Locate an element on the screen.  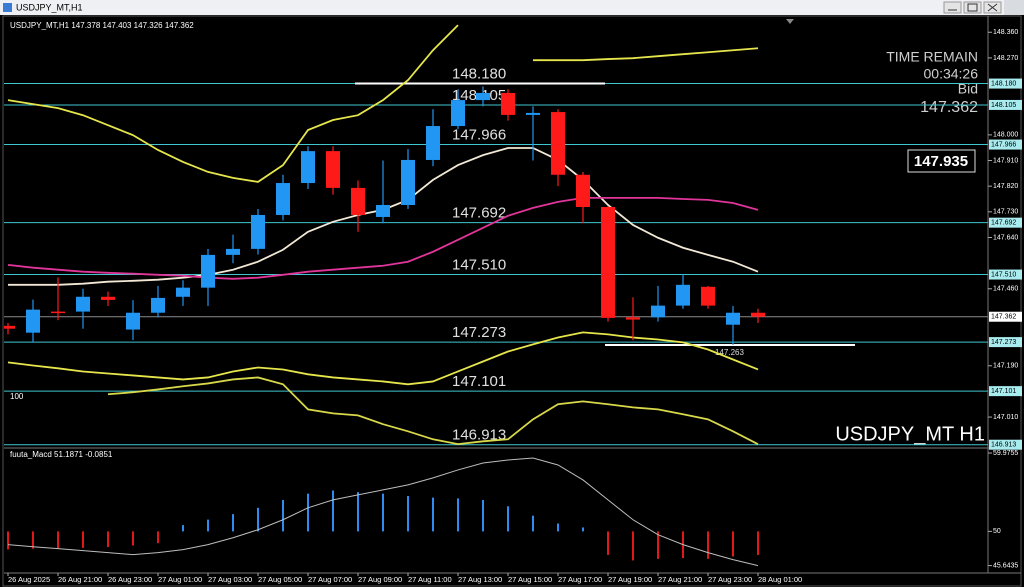
level-axis-label: 148.105 is located at coordinates (1003, 105).